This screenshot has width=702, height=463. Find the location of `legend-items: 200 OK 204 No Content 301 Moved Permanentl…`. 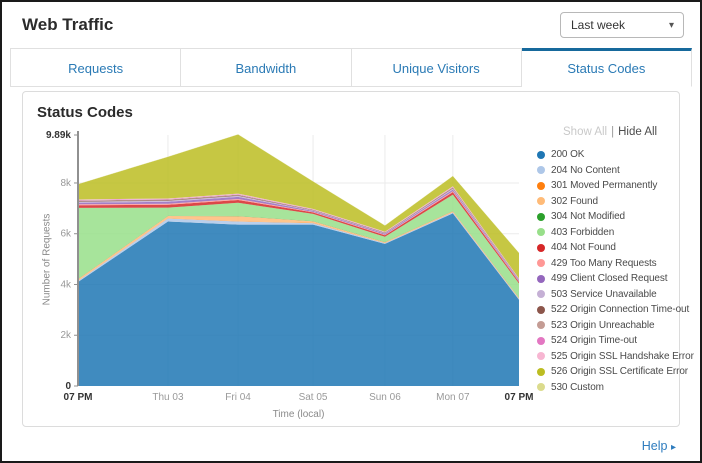

legend-items: 200 OK 204 No Content 301 Moved Permanentl… is located at coordinates (615, 271).